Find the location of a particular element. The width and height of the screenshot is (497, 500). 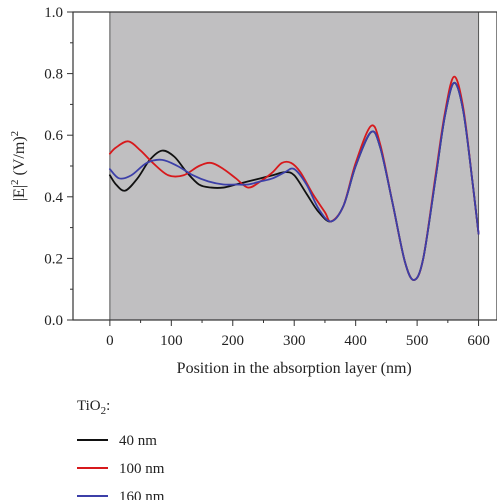

x-tick-label: 200 is located at coordinates (233, 341).